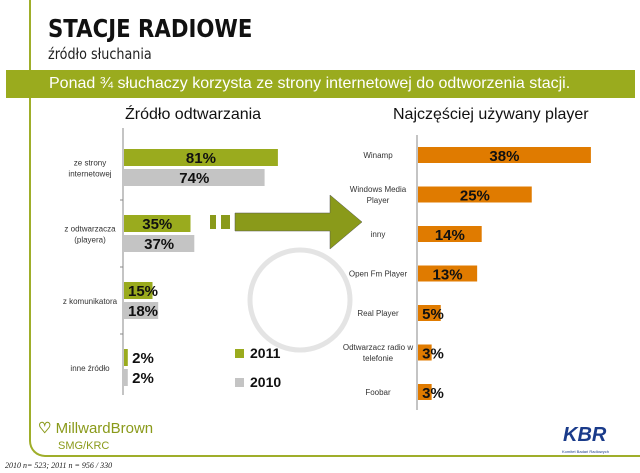  I want to click on category-label: ze strony, so click(90, 163).